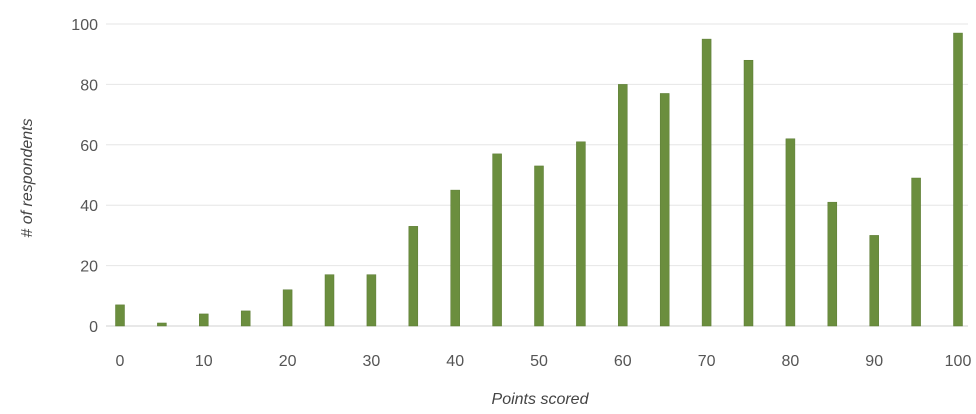  I want to click on x-tick-label-60: 60, so click(623, 361).